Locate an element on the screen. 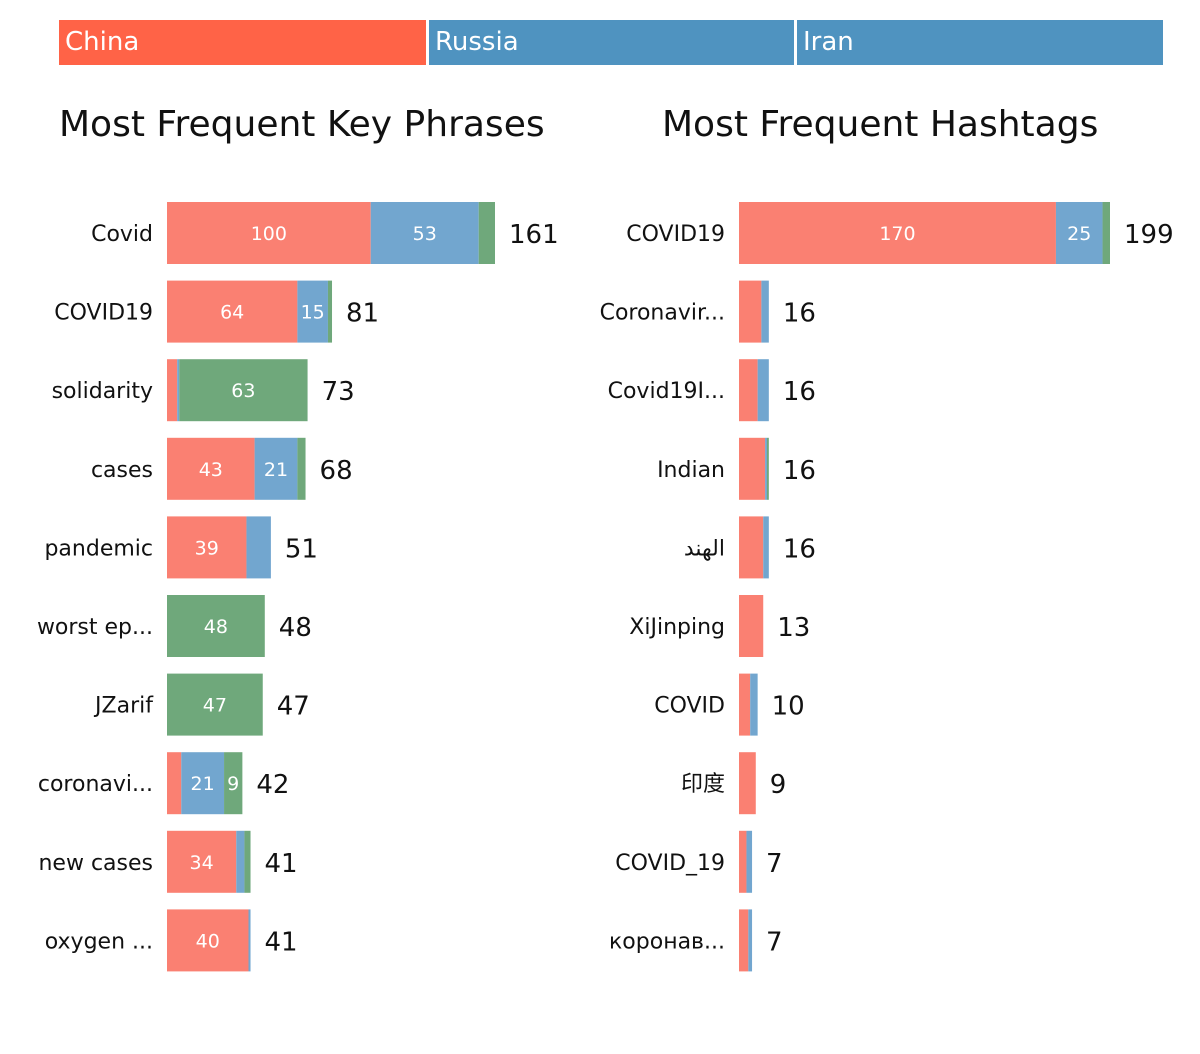  hashtag-segment-label: 170 is located at coordinates (897, 234).